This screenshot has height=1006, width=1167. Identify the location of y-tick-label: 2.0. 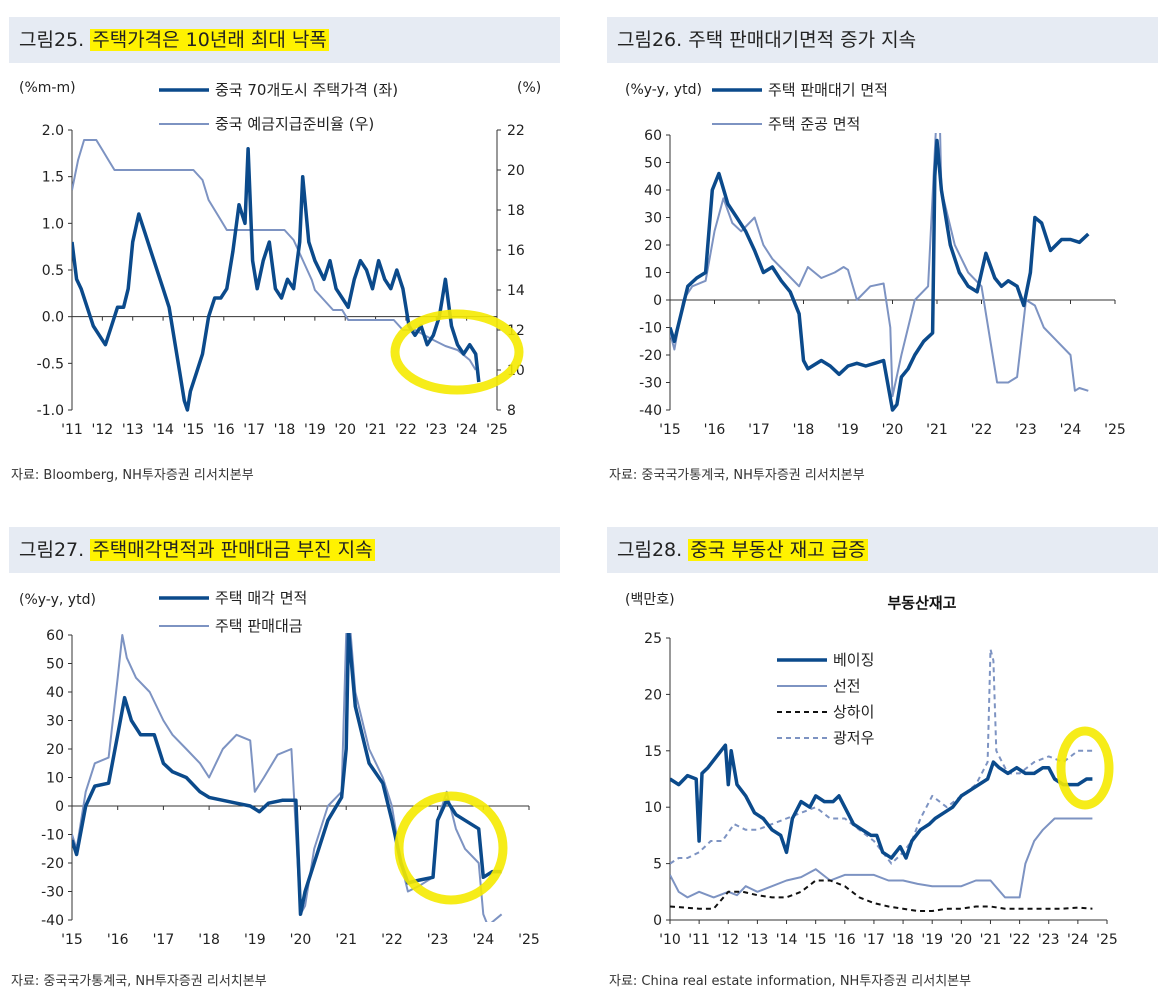
(53, 131).